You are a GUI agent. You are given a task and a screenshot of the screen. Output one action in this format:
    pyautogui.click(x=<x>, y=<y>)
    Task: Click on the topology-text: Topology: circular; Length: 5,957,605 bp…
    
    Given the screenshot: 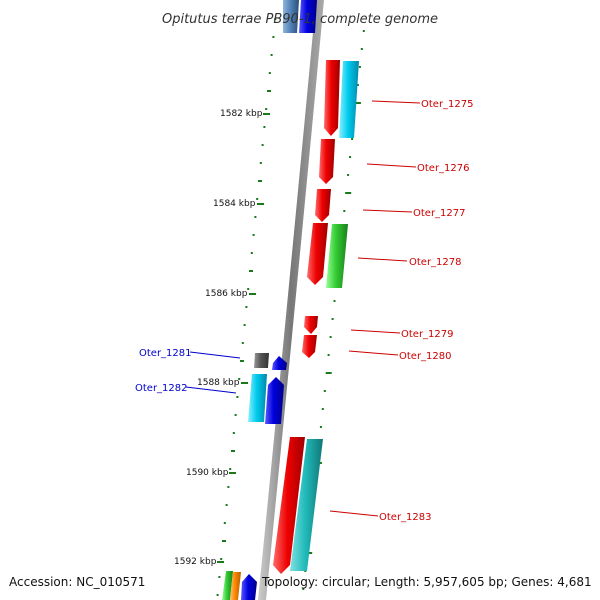 What is the action you would take?
    pyautogui.click(x=426, y=582)
    